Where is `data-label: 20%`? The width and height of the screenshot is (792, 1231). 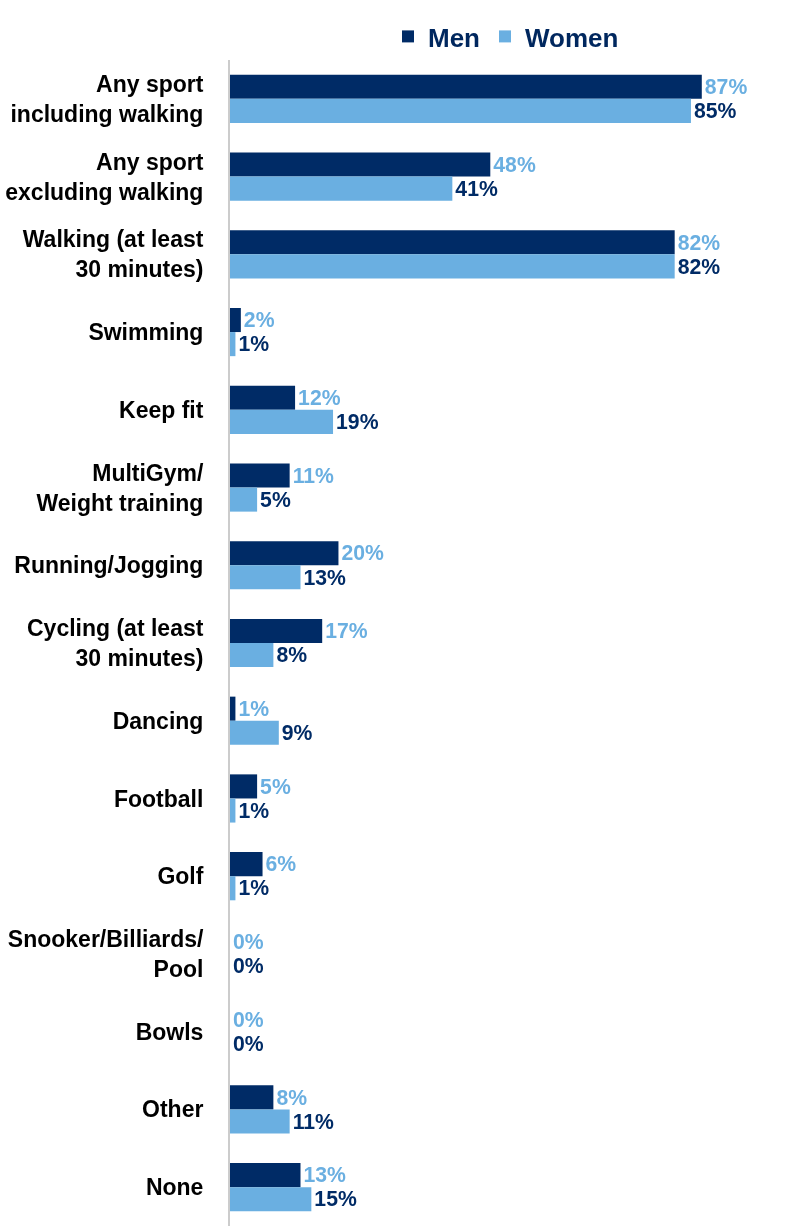 data-label: 20% is located at coordinates (363, 553).